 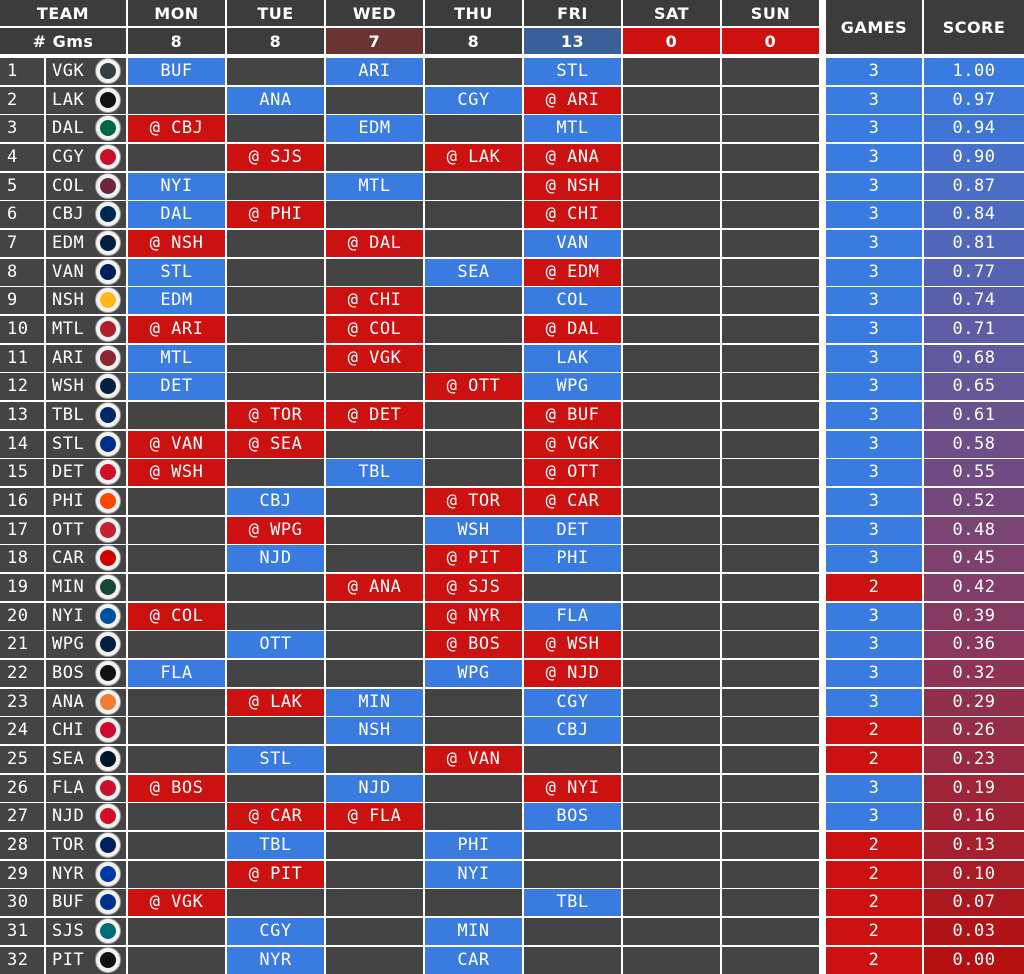 I want to click on game-cell-wed: @ COL, so click(x=374, y=329).